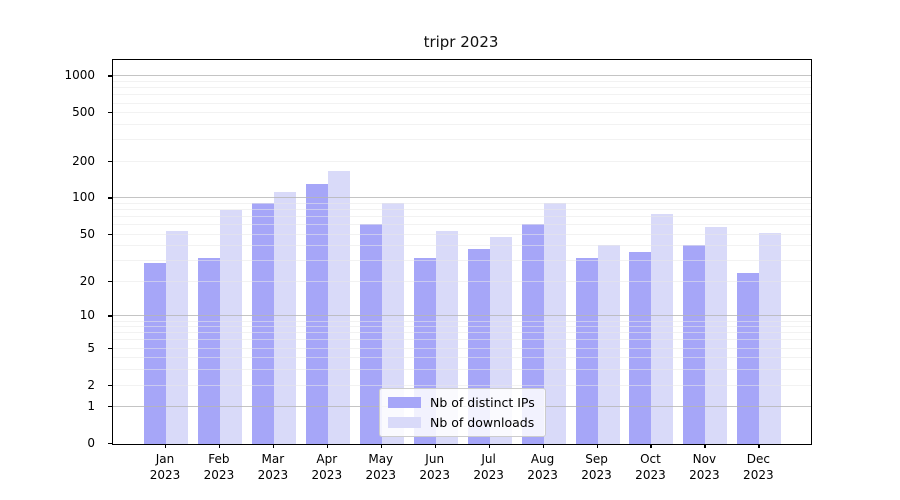  What do you see at coordinates (392, 323) in the screenshot?
I see `bar-may-downloads` at bounding box center [392, 323].